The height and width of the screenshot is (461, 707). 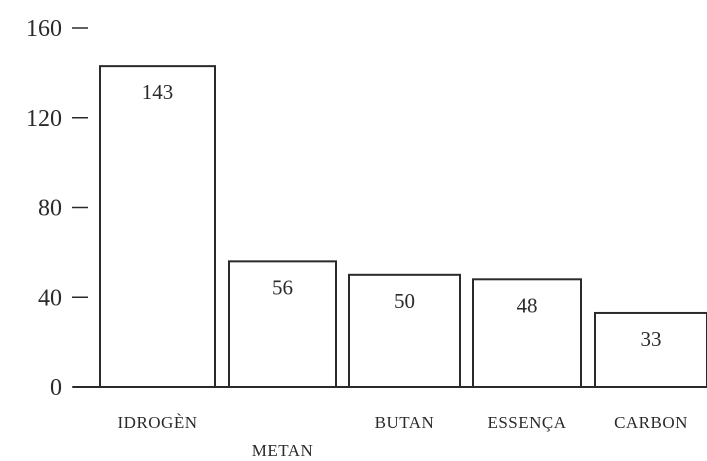 What do you see at coordinates (44, 119) in the screenshot?
I see `y-tick-label: 120` at bounding box center [44, 119].